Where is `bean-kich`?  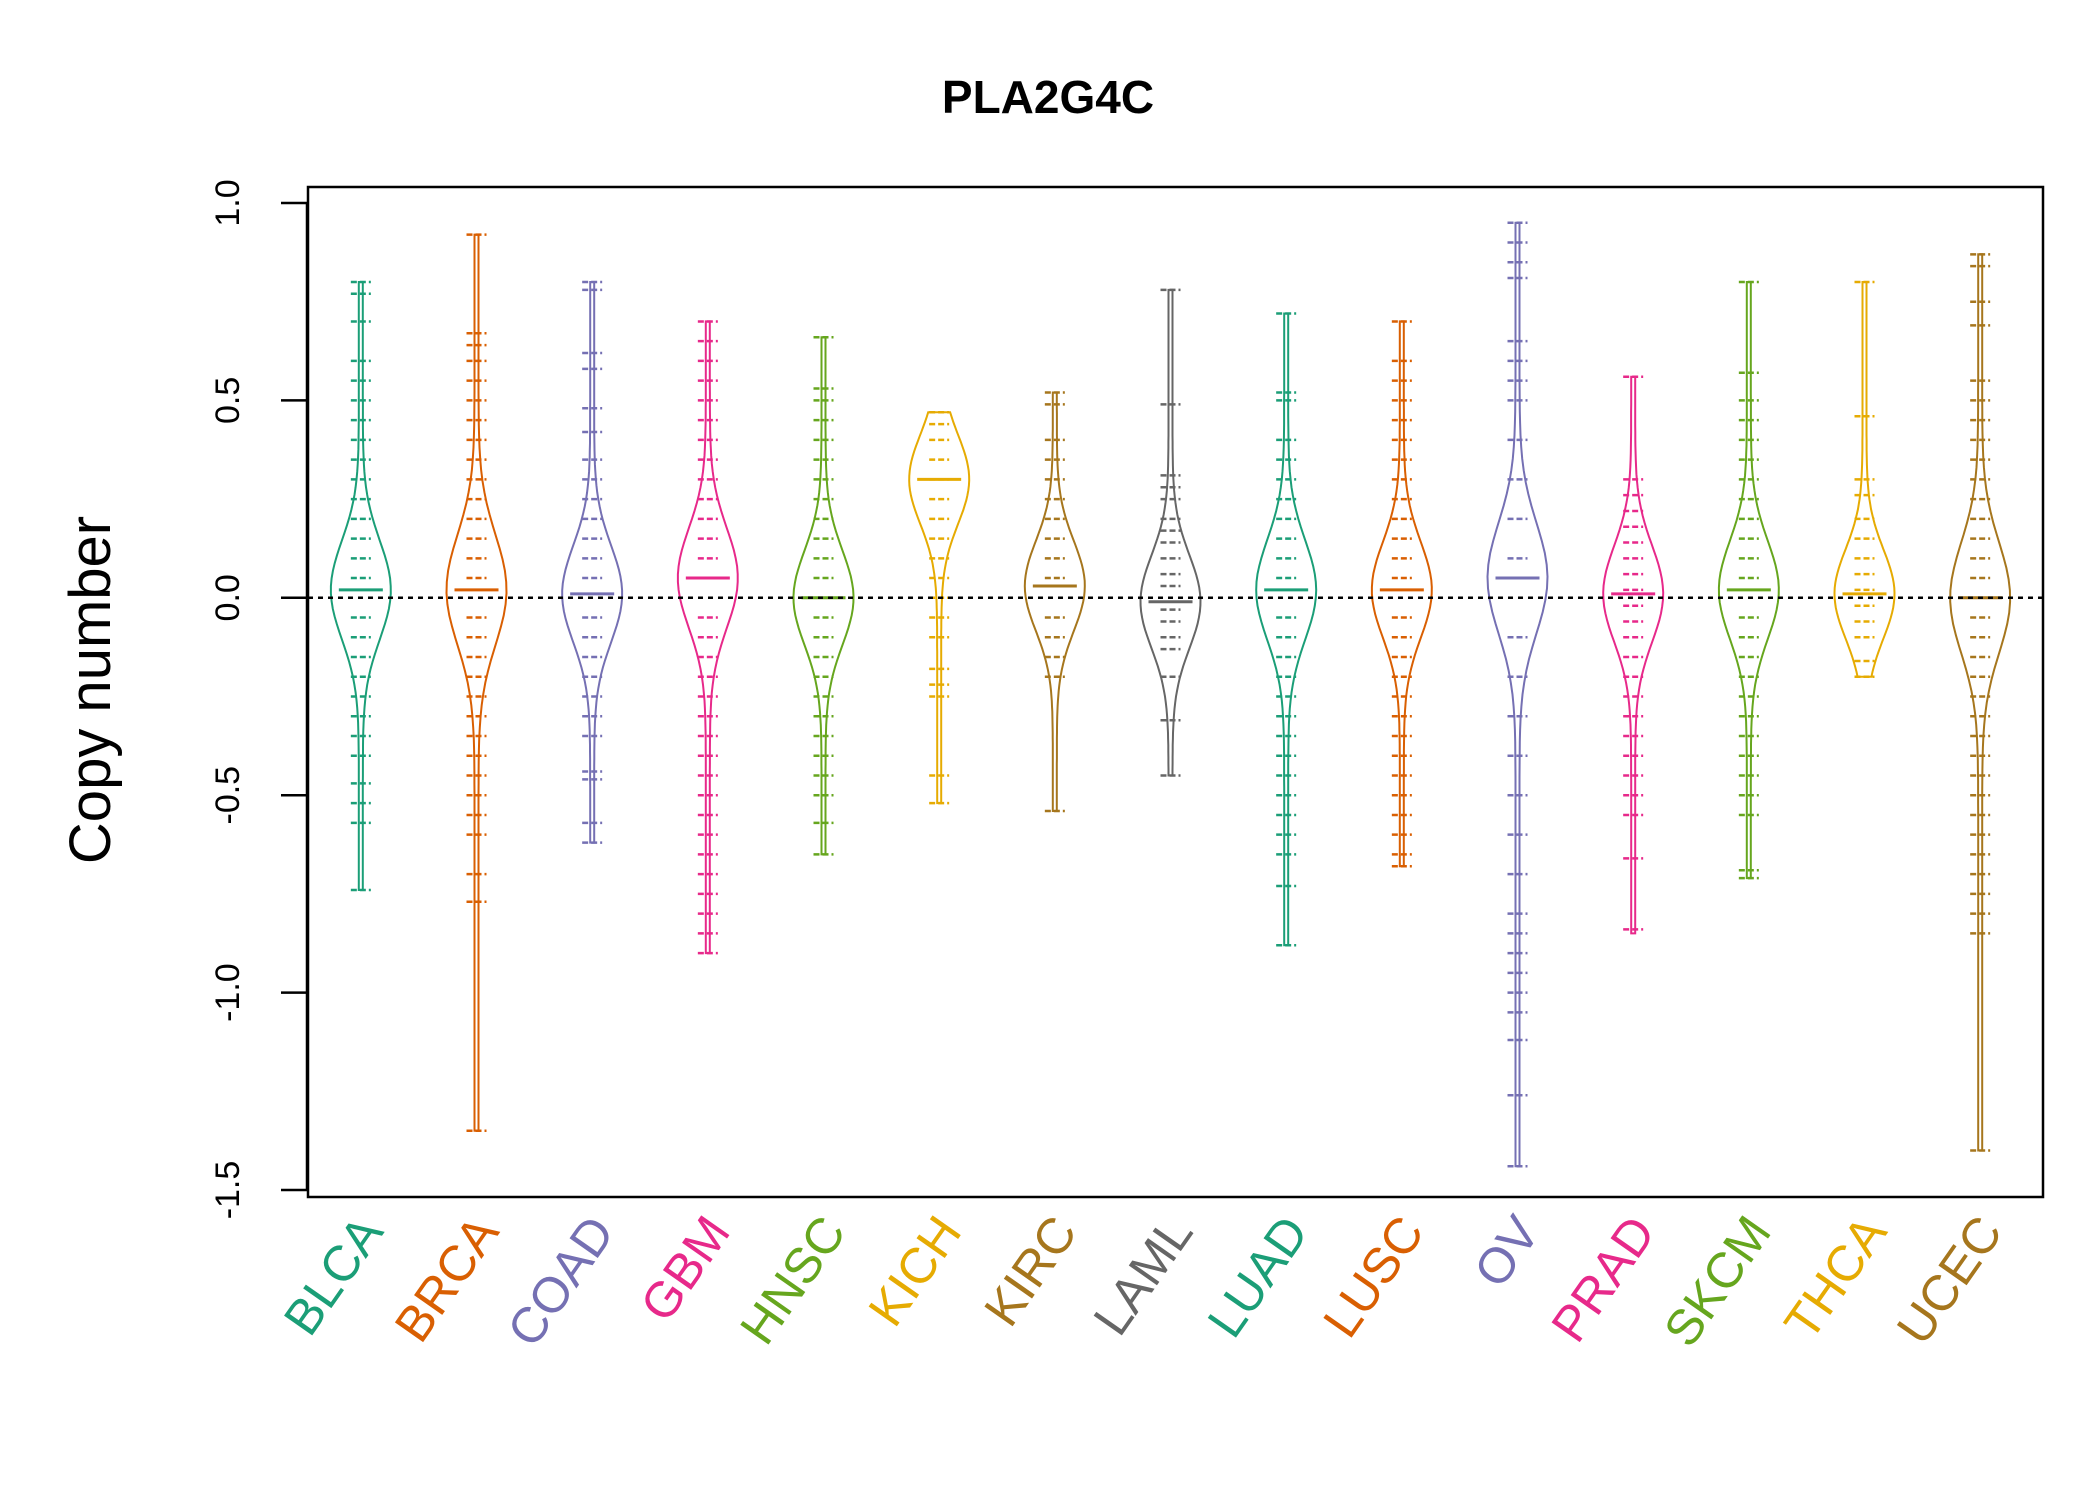
bean-kich is located at coordinates (939, 607).